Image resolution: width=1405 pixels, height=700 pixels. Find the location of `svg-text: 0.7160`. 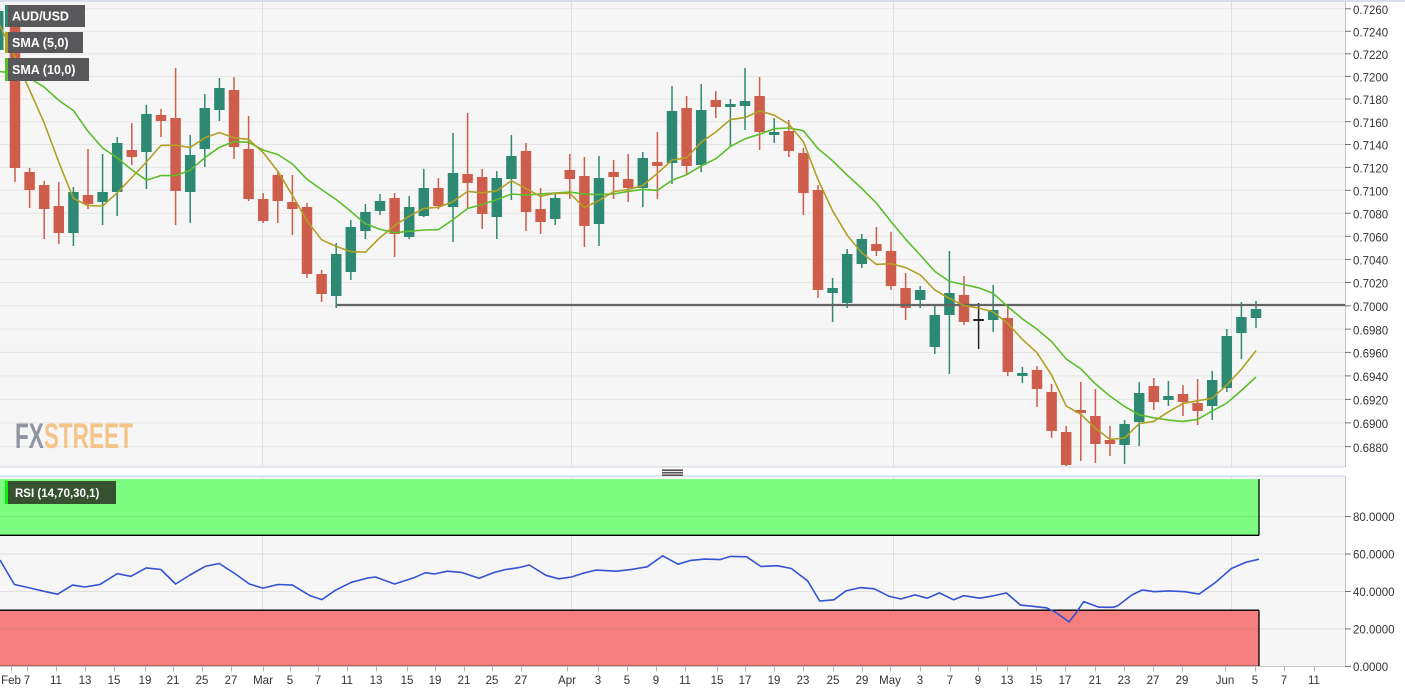

svg-text: 0.7160 is located at coordinates (1370, 124).